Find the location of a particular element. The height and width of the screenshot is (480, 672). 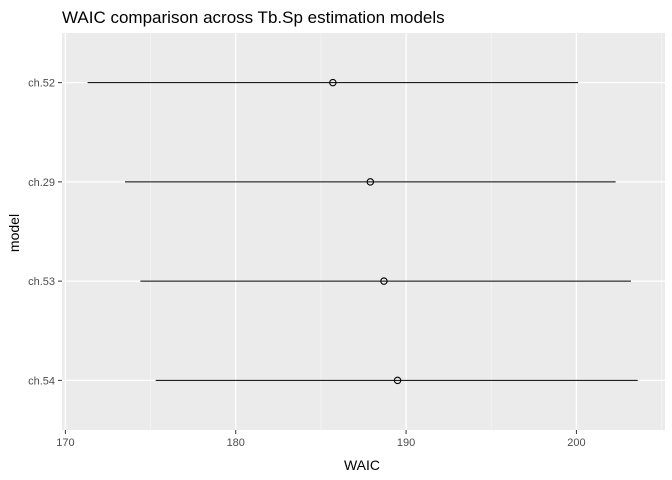

y-tick-label: ch.54 is located at coordinates (41, 381).